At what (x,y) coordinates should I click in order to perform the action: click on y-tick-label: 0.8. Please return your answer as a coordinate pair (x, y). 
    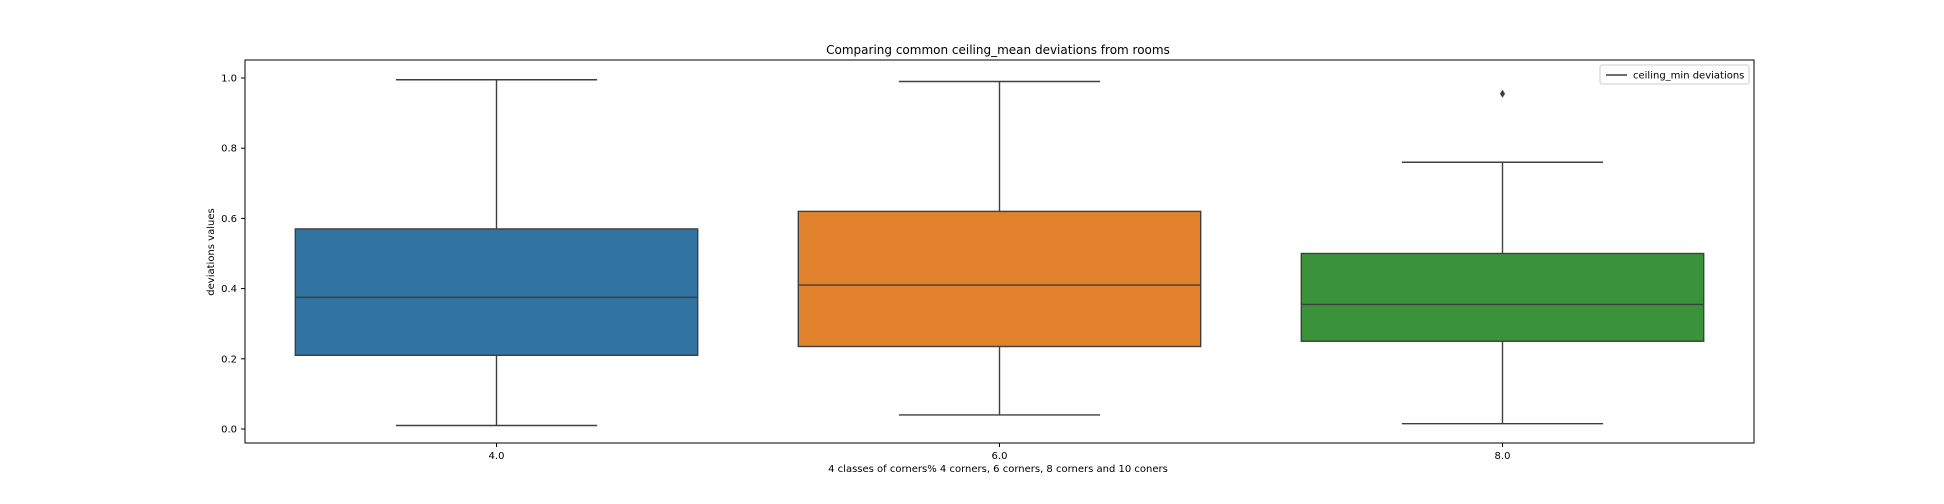
    Looking at the image, I should click on (229, 149).